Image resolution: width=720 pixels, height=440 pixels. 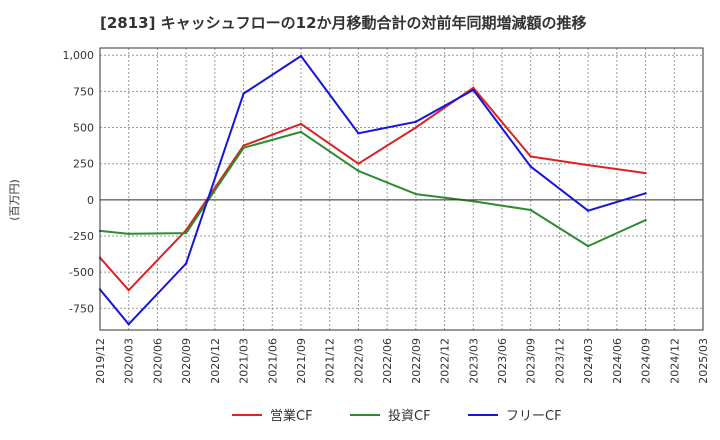 What do you see at coordinates (502, 361) in the screenshot?
I see `x-tick-label: 2023/06` at bounding box center [502, 361].